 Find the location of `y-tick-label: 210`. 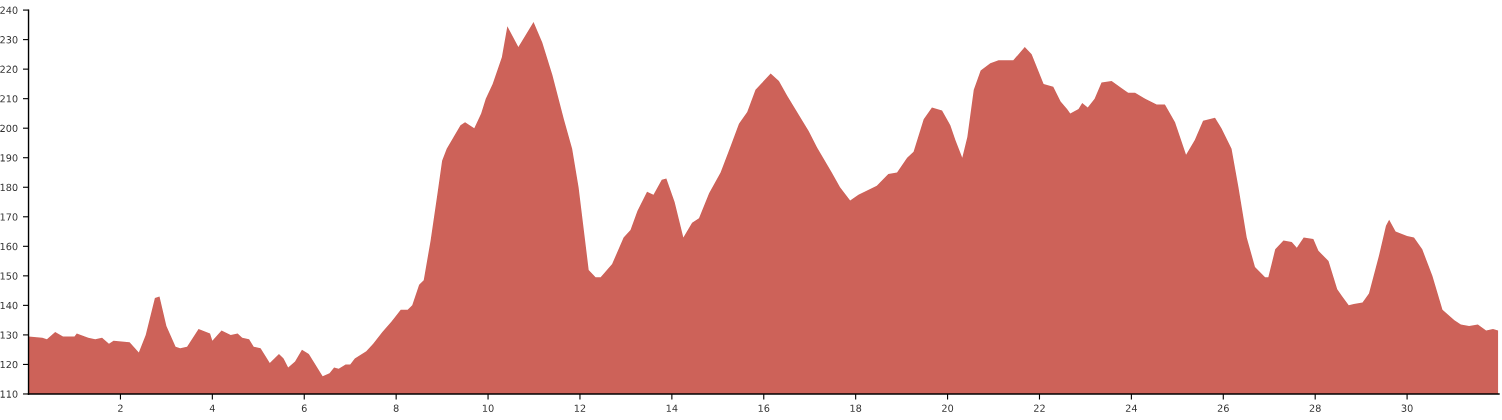

y-tick-label: 210 is located at coordinates (9, 99).